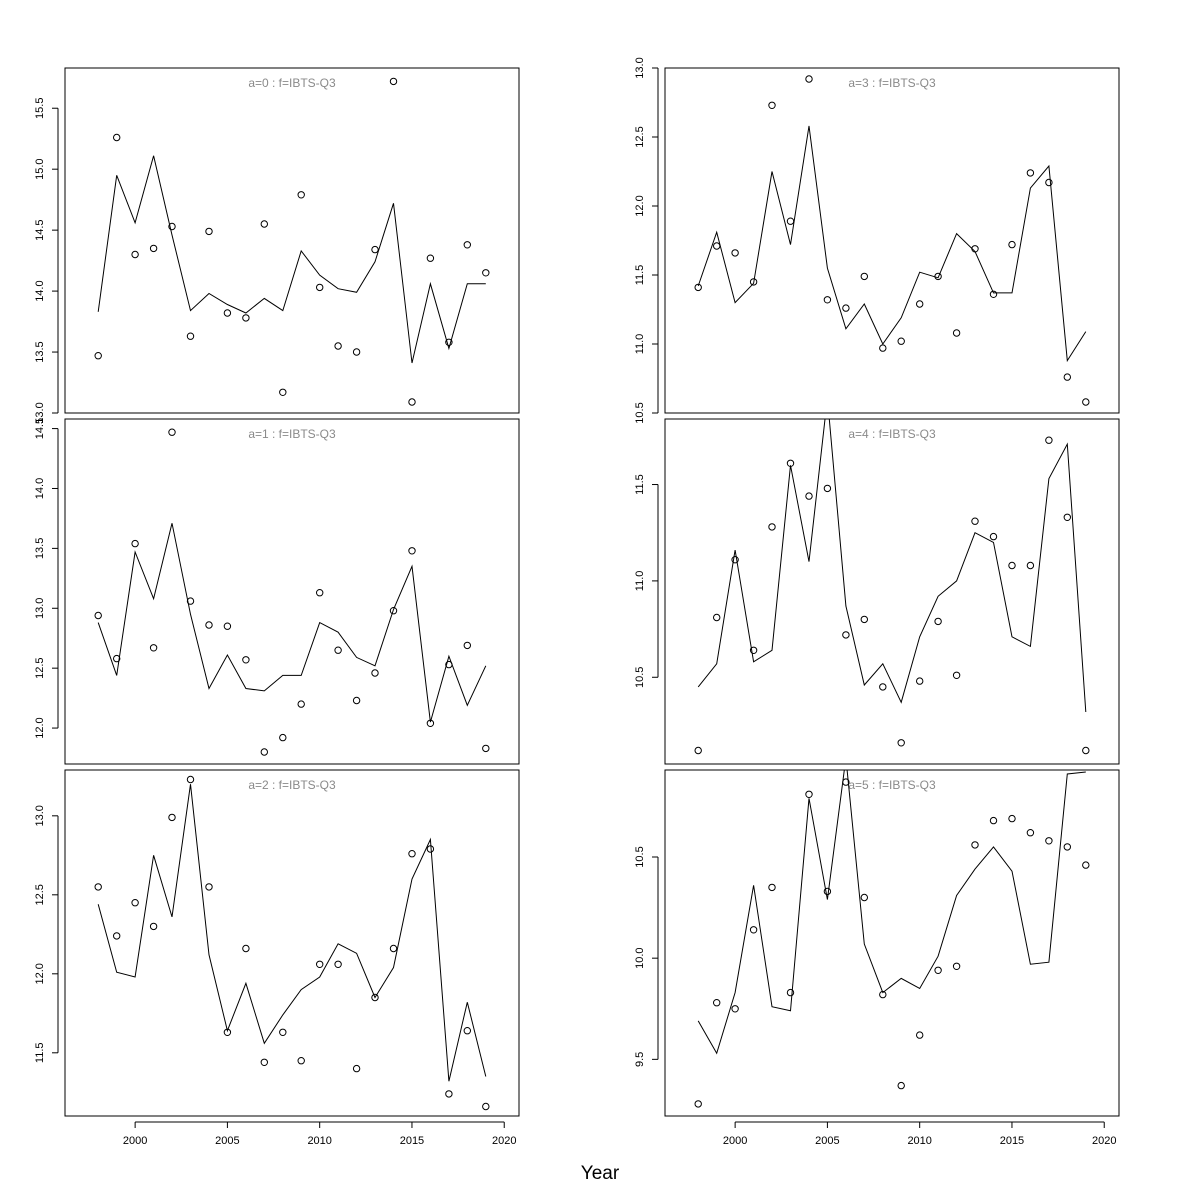 The width and height of the screenshot is (1200, 1200). What do you see at coordinates (640, 1059) in the screenshot?
I see `y-tick-label: 9.5` at bounding box center [640, 1059].